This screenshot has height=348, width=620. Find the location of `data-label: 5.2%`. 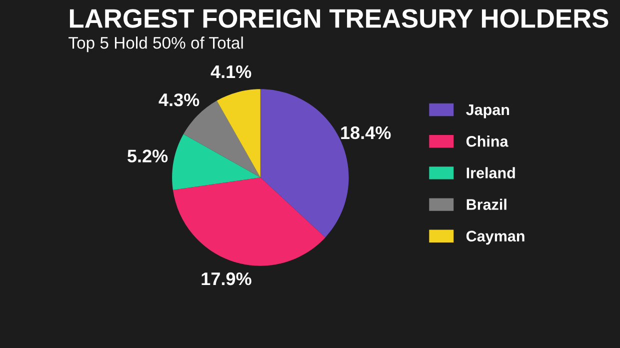

data-label: 5.2% is located at coordinates (148, 156).